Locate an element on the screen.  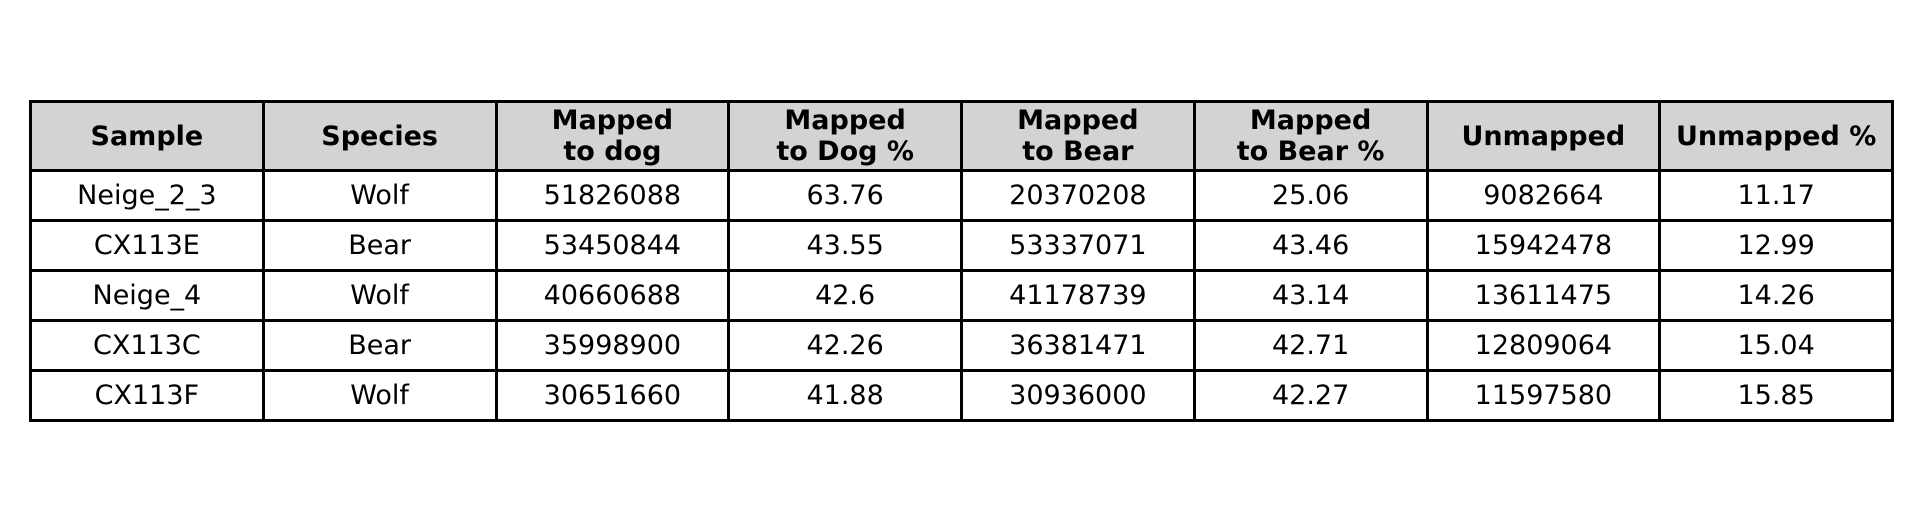
column-header: Mapped to Bear % is located at coordinates (1310, 136).